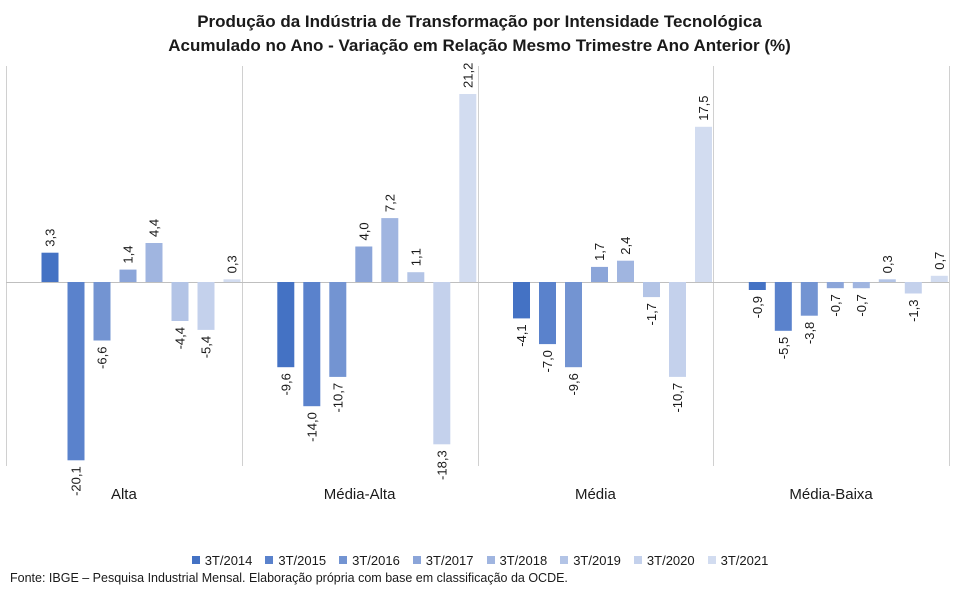 Image resolution: width=959 pixels, height=594 pixels. Describe the element at coordinates (76, 481) in the screenshot. I see `data-label: -20,1` at that location.